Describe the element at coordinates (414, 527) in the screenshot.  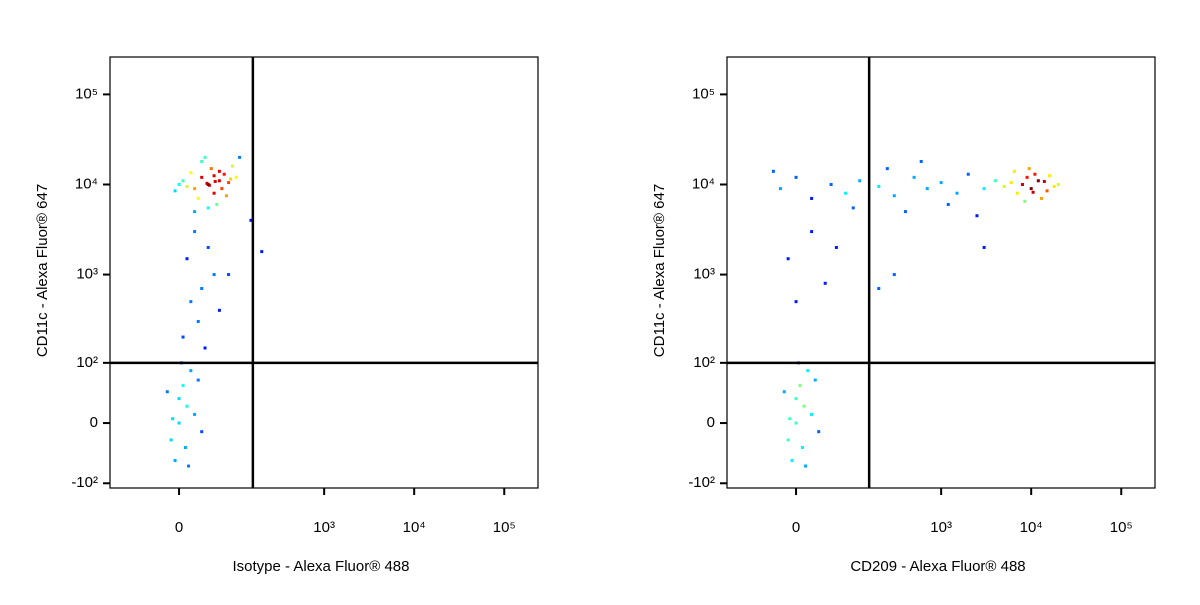
I see `x-tick-label: 10⁴` at that location.